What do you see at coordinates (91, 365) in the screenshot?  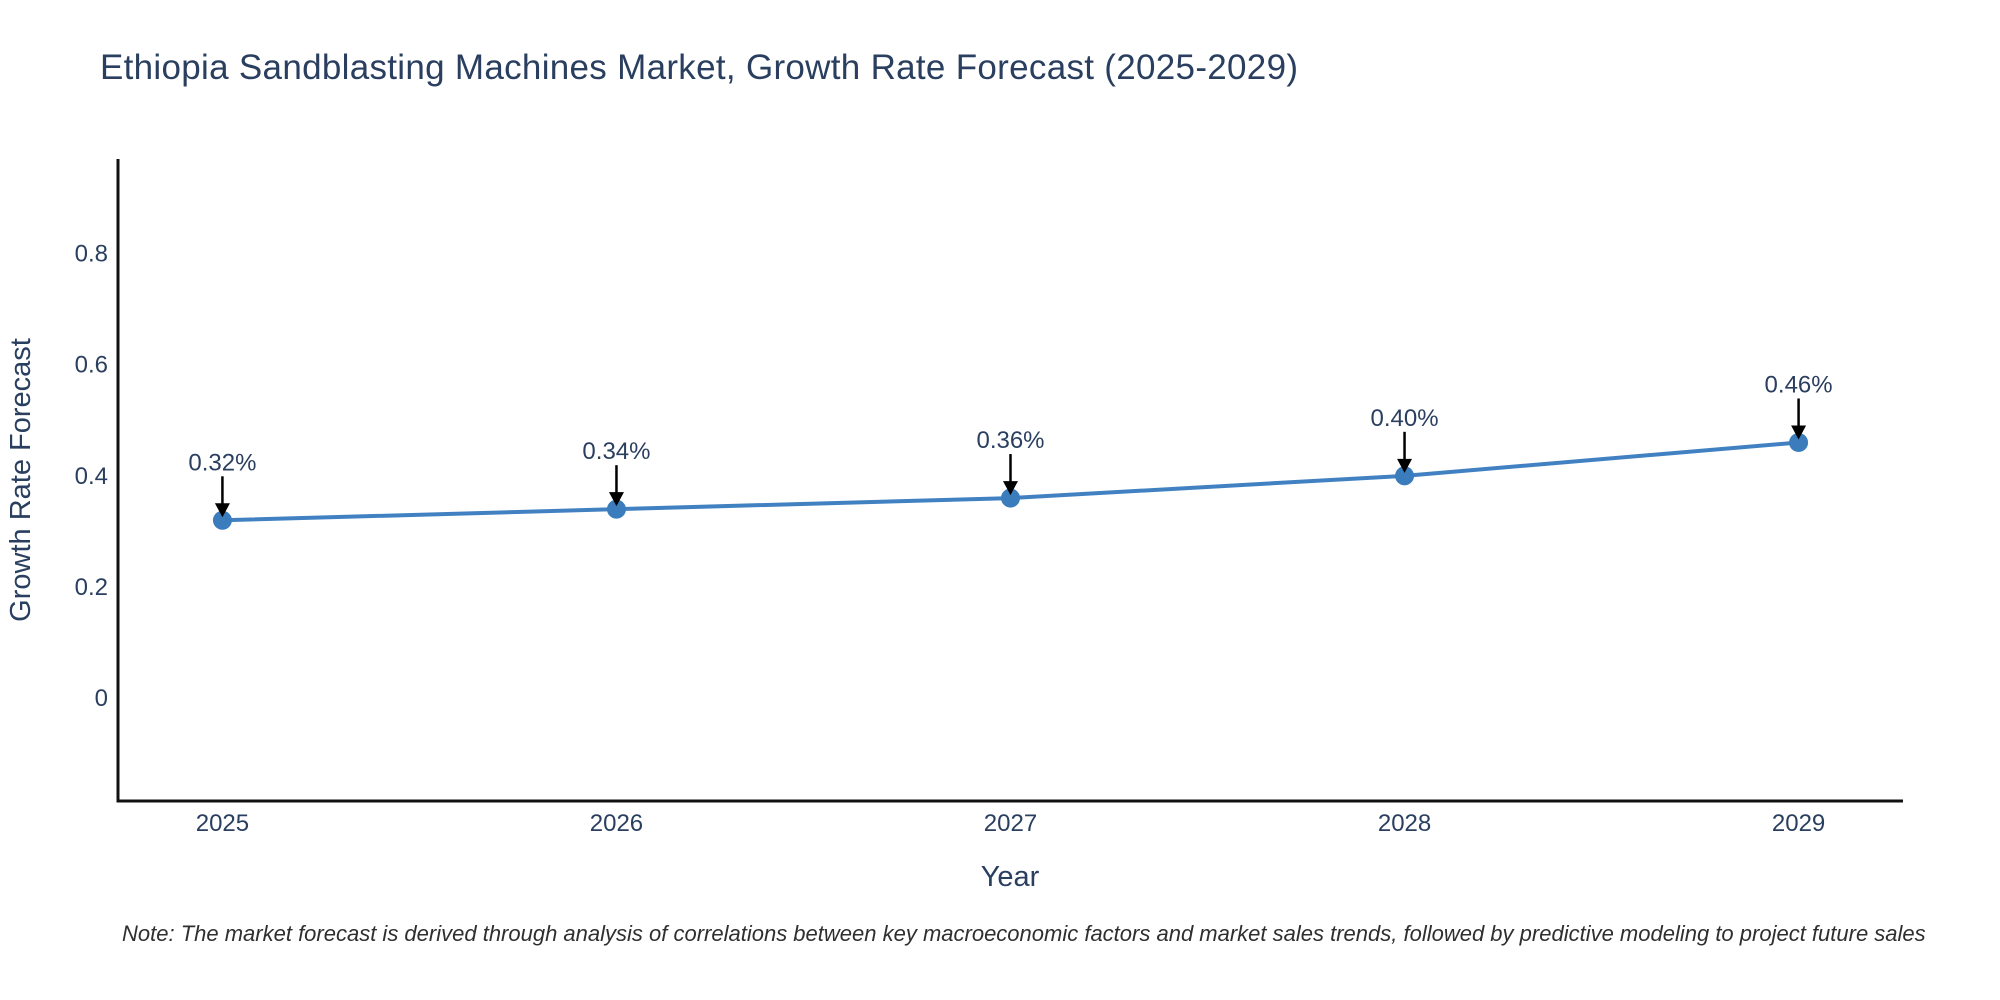 I see `y-tick-label: 0.6` at bounding box center [91, 365].